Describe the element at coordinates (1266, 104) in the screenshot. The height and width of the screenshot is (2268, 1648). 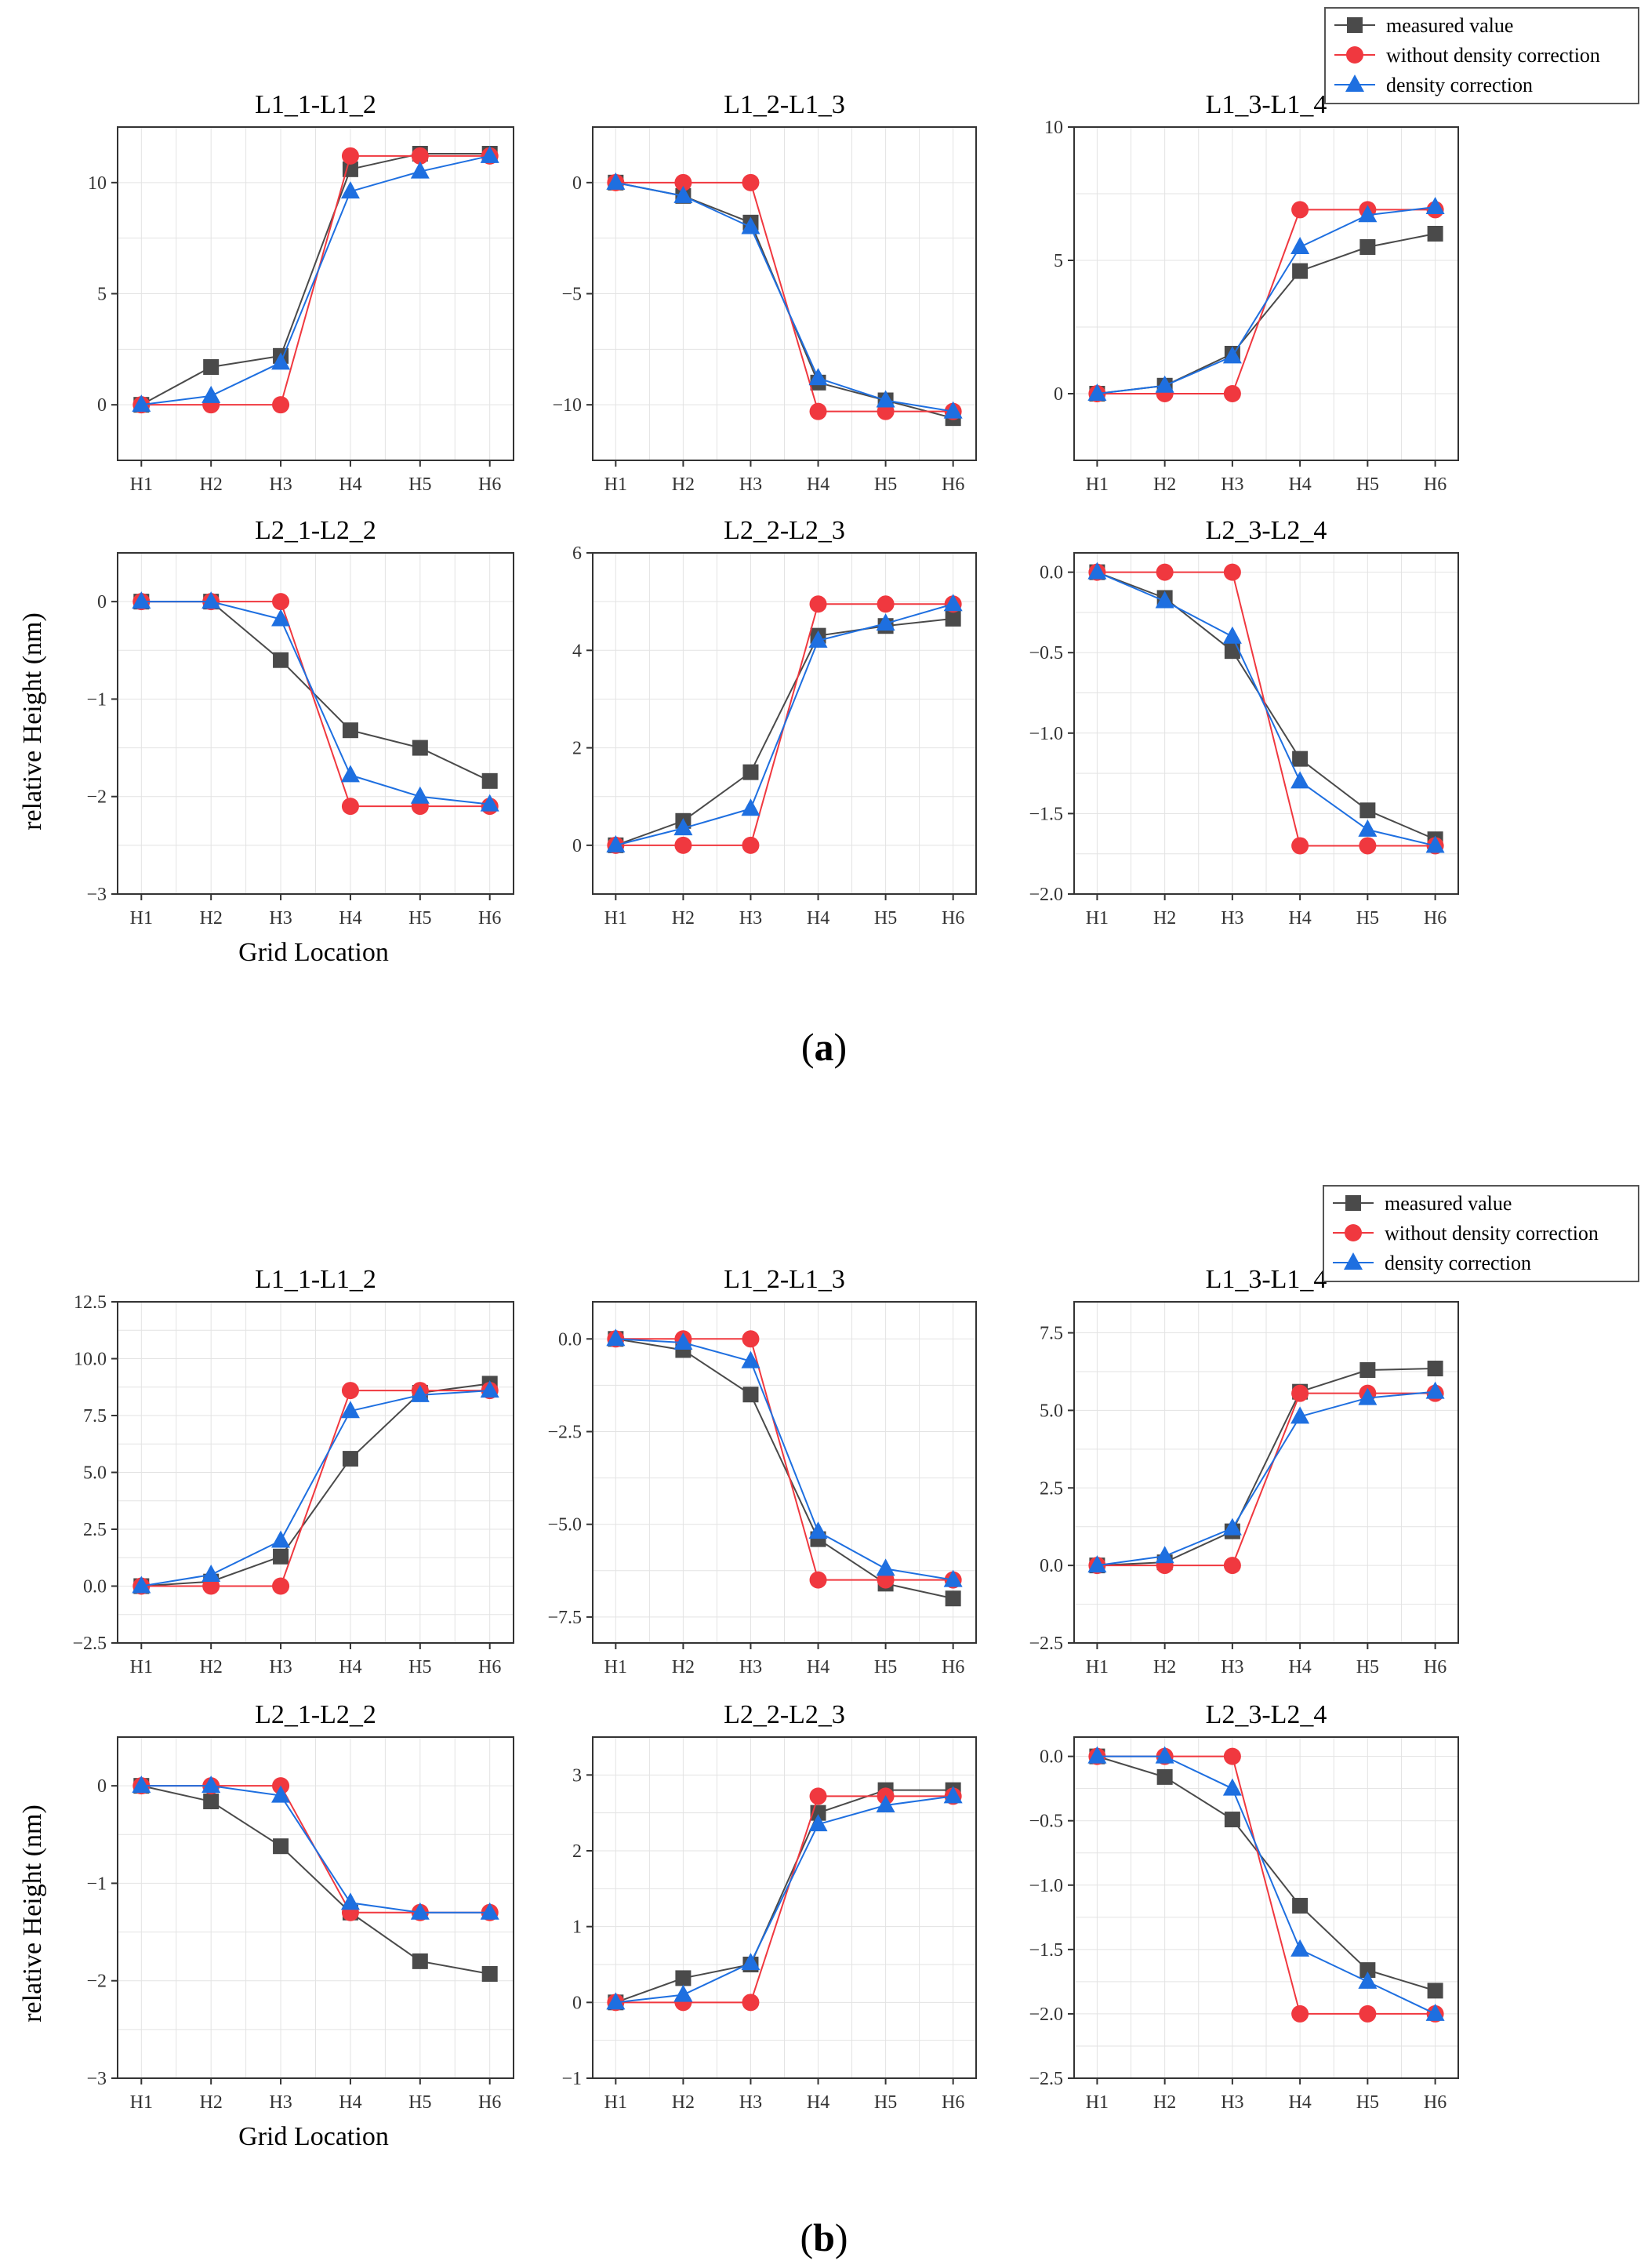
I see `panel-title: L1_3-L1_4` at that location.